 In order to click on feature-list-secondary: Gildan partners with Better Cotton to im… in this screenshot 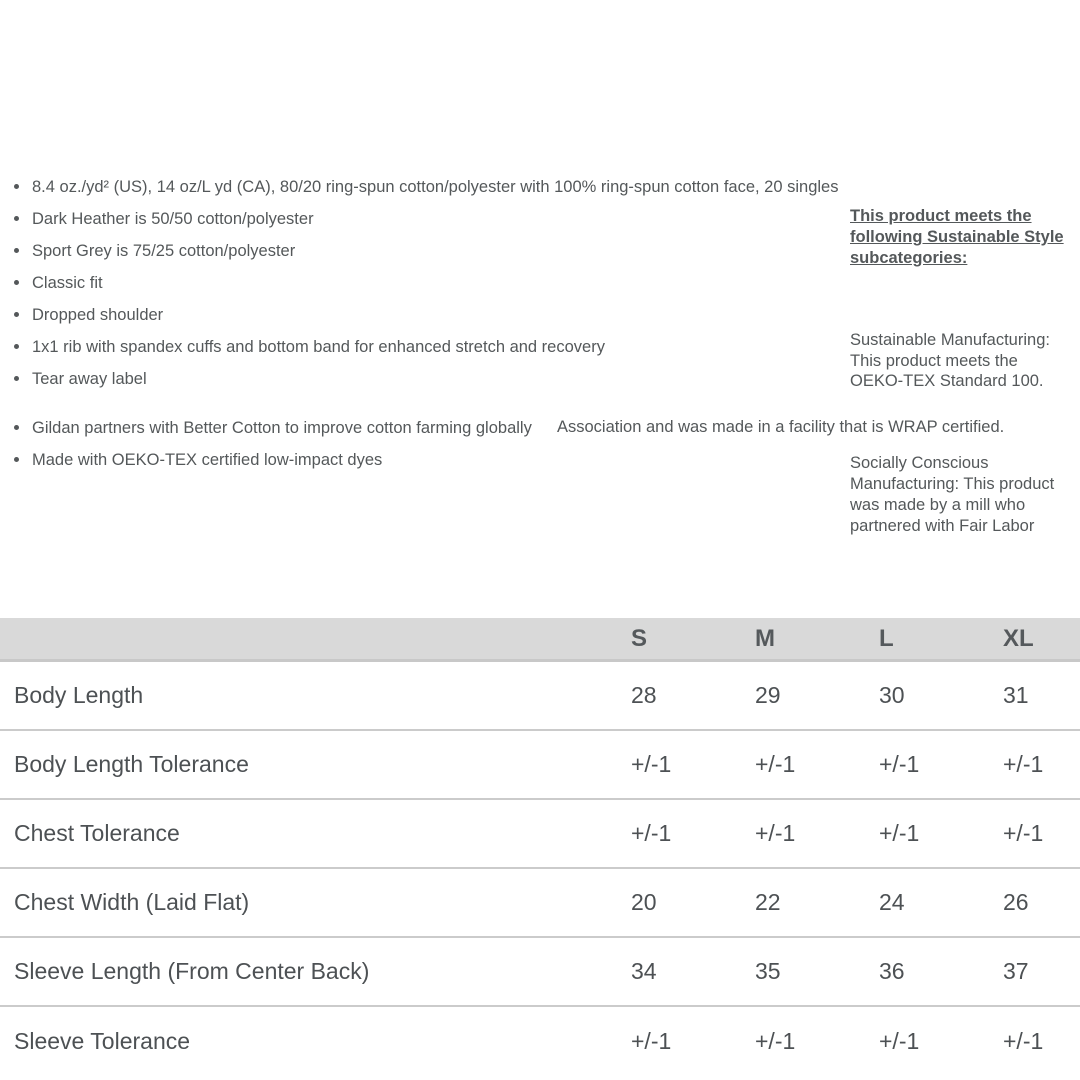, I will do `click(273, 444)`.